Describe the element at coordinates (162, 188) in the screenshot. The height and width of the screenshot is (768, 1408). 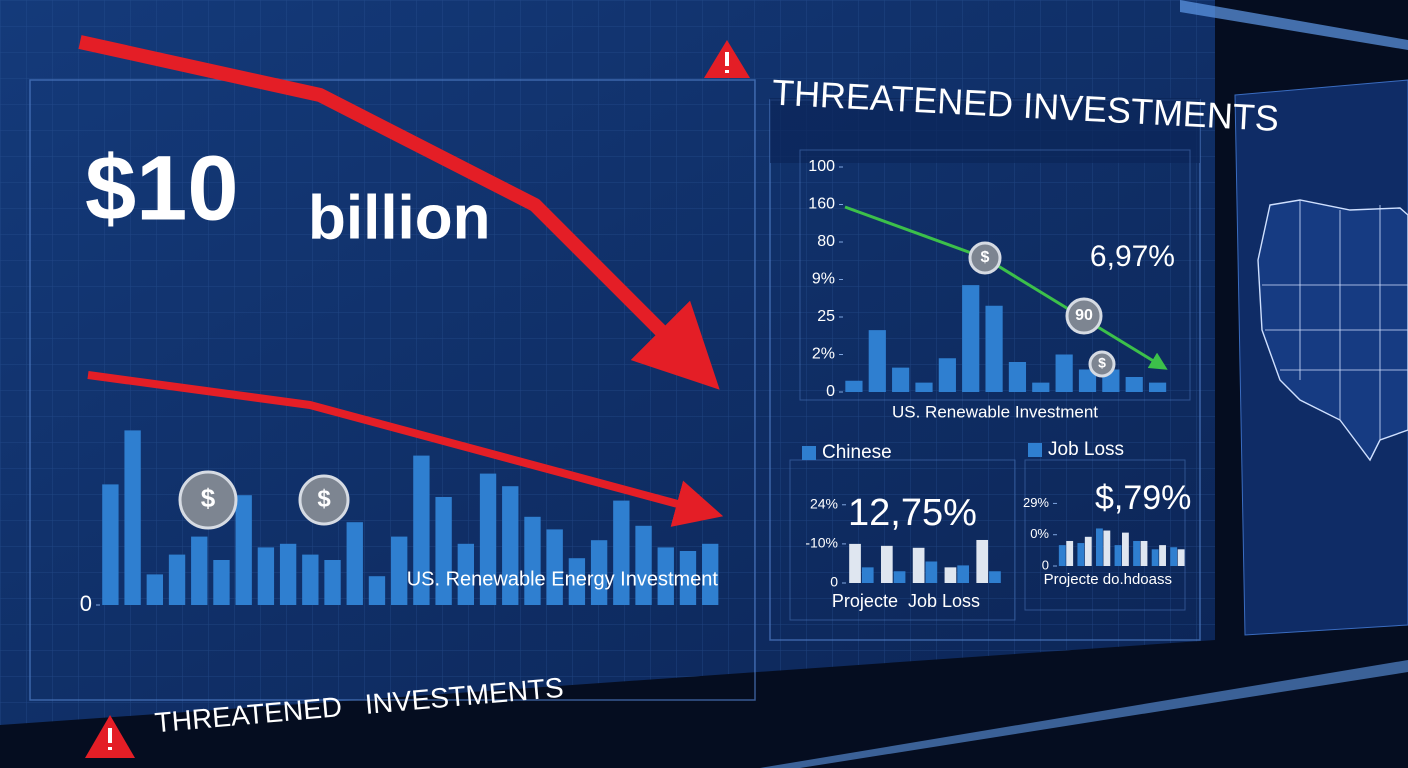
I see `headline-amount: $10` at that location.